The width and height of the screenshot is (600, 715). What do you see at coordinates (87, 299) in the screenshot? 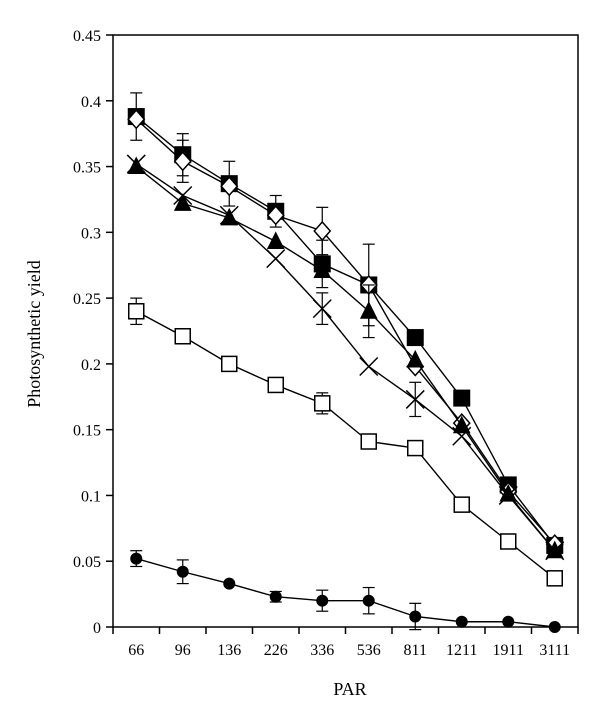
I see `y-tick-label: 0.25` at bounding box center [87, 299].